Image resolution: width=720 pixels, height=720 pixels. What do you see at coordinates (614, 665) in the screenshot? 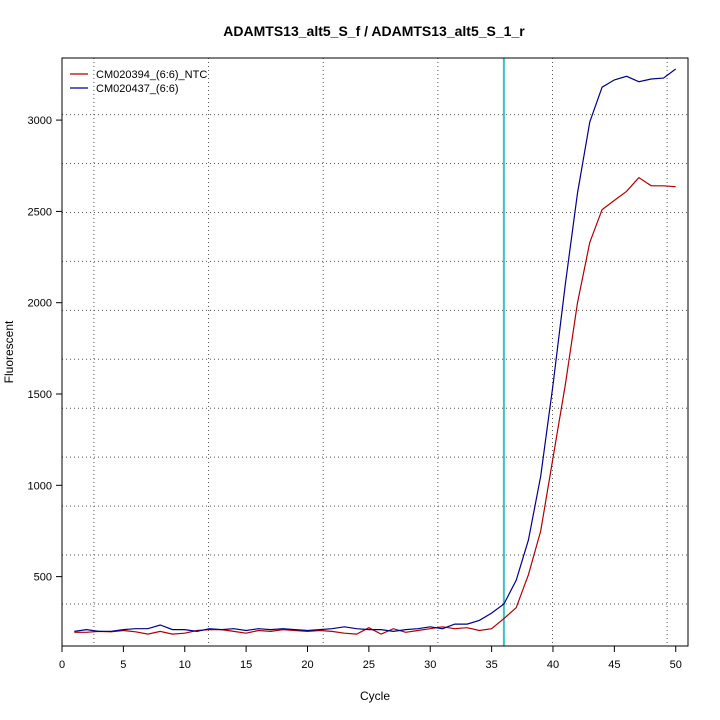
I see `x-tick-label: 45` at bounding box center [614, 665].